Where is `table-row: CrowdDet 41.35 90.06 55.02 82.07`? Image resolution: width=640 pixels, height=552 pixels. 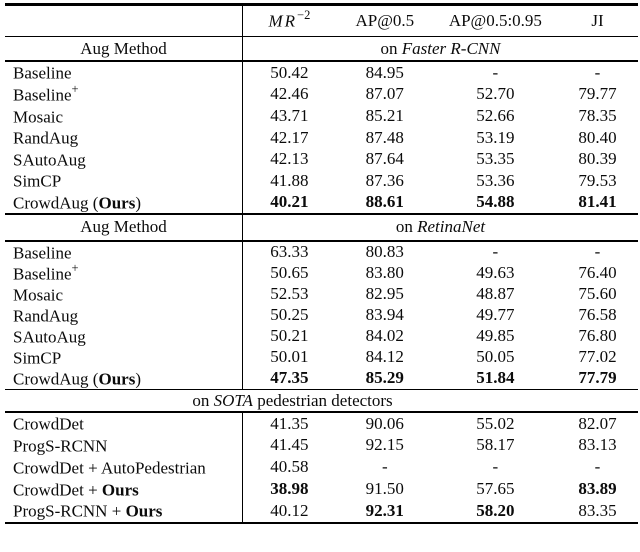
table-row: CrowdDet 41.35 90.06 55.02 82.07 is located at coordinates (321, 423).